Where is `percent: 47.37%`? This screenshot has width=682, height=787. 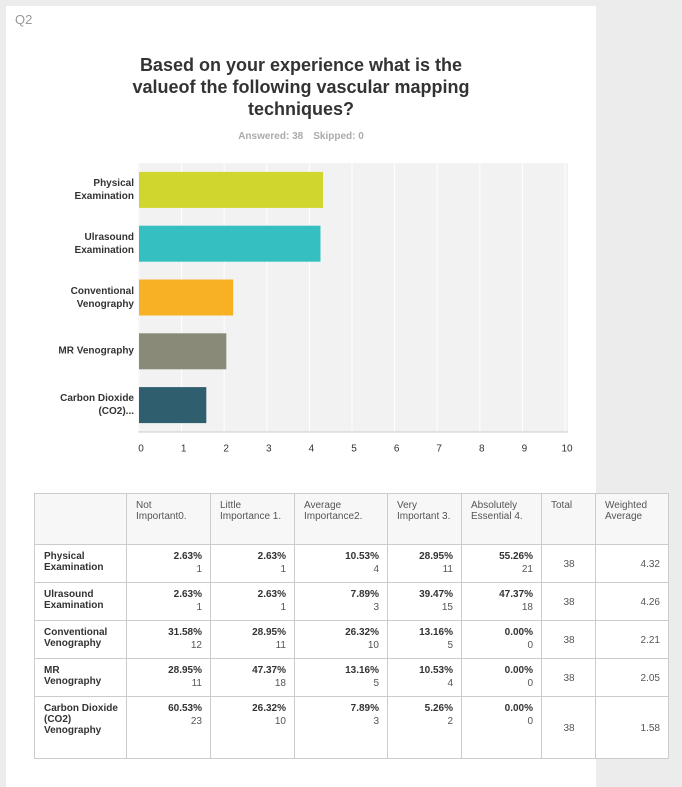 percent: 47.37% is located at coordinates (516, 594).